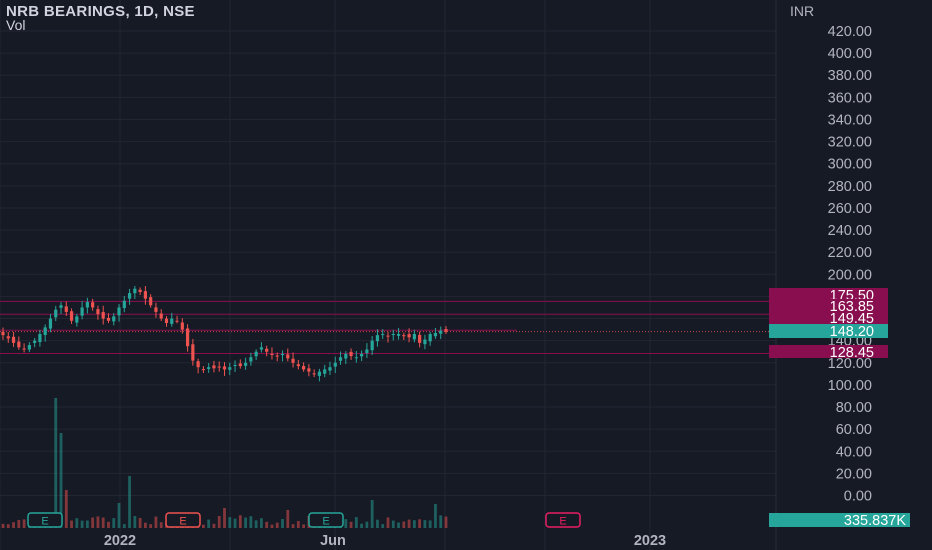  I want to click on symbol-title: NRB BEARINGS, 1D, NSE, so click(100, 11).